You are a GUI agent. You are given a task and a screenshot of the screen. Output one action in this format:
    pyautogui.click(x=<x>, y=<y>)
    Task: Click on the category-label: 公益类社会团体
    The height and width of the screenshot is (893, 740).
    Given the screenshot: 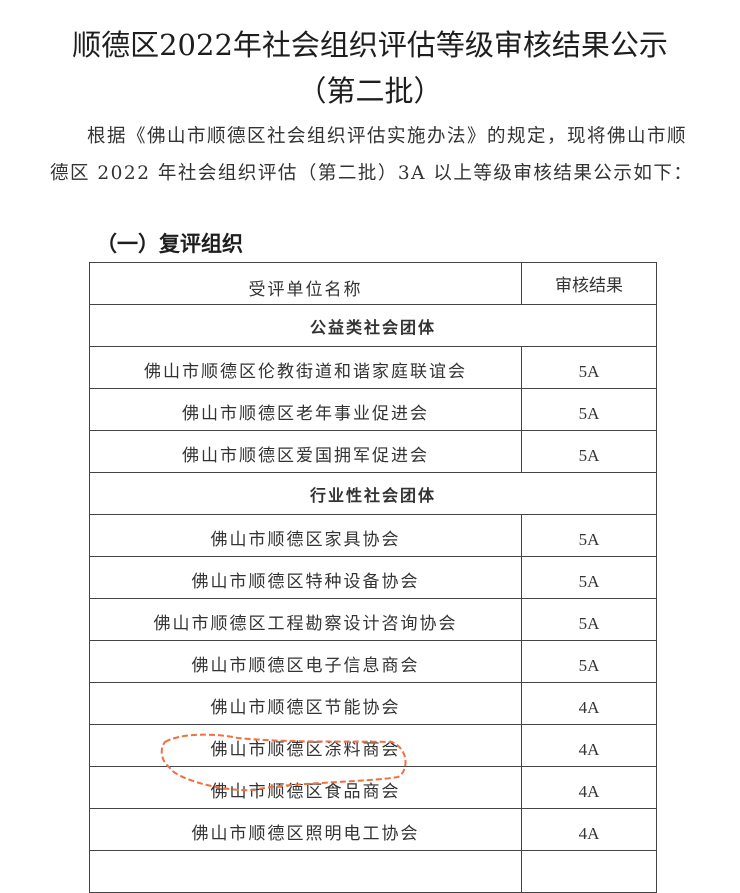 What is the action you would take?
    pyautogui.click(x=373, y=325)
    